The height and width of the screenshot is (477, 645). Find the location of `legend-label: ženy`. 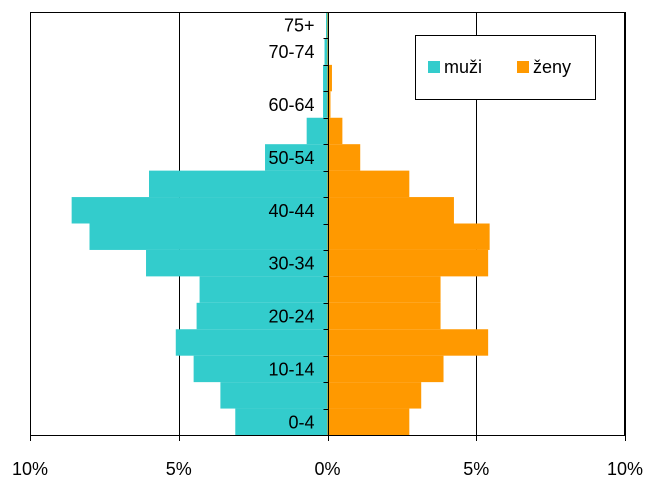

legend-label: ženy is located at coordinates (552, 67).